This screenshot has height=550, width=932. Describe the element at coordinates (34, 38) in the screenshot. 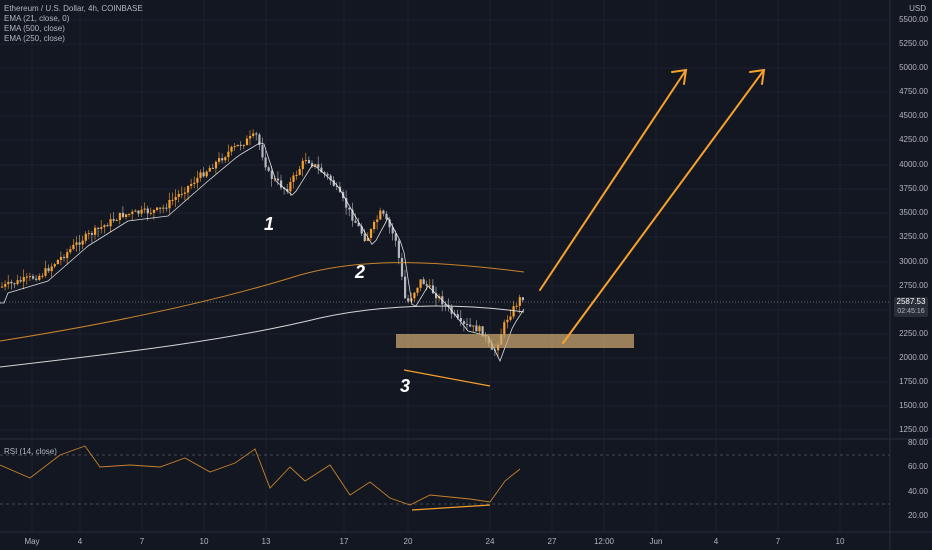

I see `indicator-ema-250: EMA (250, close)` at that location.